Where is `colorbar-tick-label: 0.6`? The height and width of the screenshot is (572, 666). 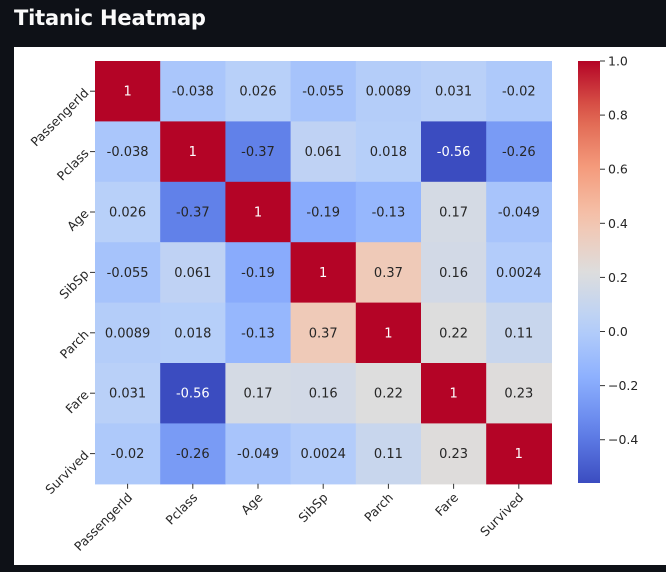
colorbar-tick-label: 0.6 is located at coordinates (618, 169).